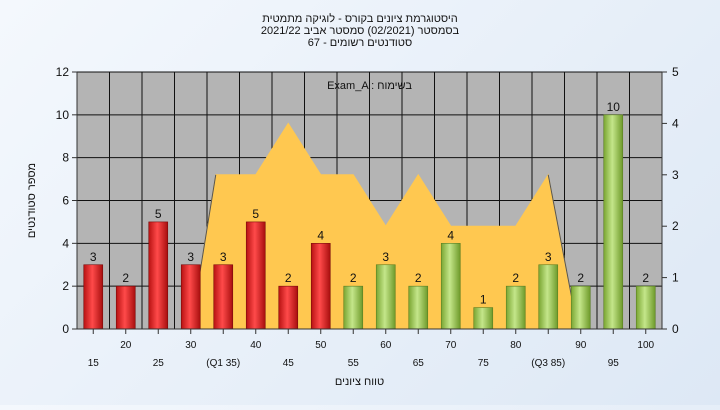 This screenshot has height=410, width=720. What do you see at coordinates (63, 72) in the screenshot?
I see `y-left-tick-label: 12` at bounding box center [63, 72].